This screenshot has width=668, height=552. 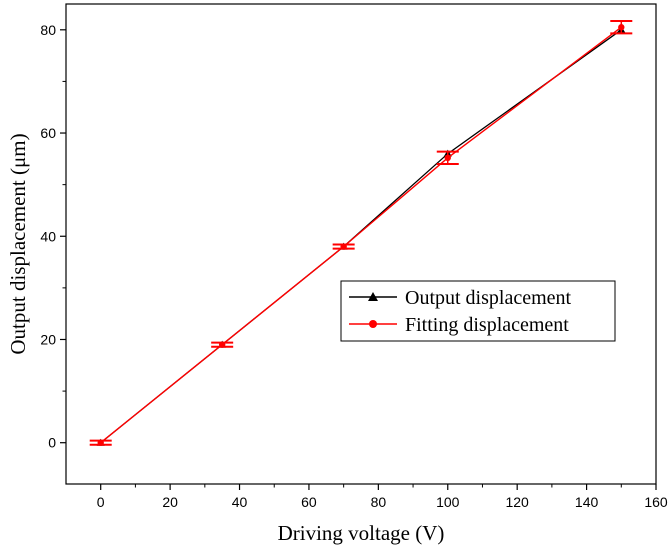 I want to click on x-tick-label: 140, so click(x=587, y=502).